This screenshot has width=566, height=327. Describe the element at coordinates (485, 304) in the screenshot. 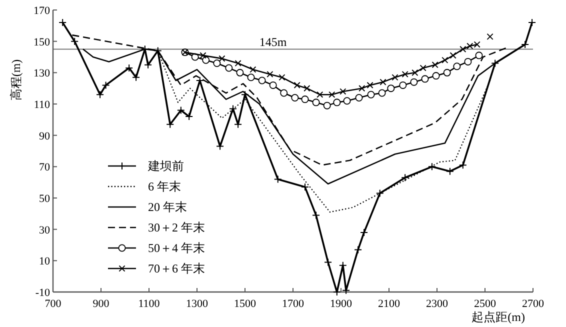

I see `x-tick-label: 2500` at that location.